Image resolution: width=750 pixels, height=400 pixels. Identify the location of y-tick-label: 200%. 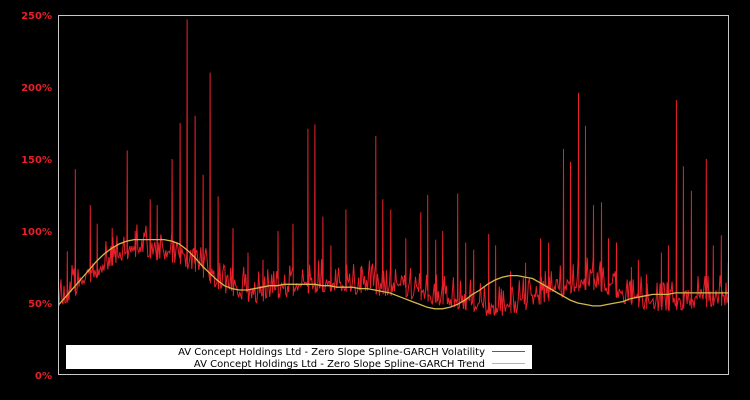
(36, 88).